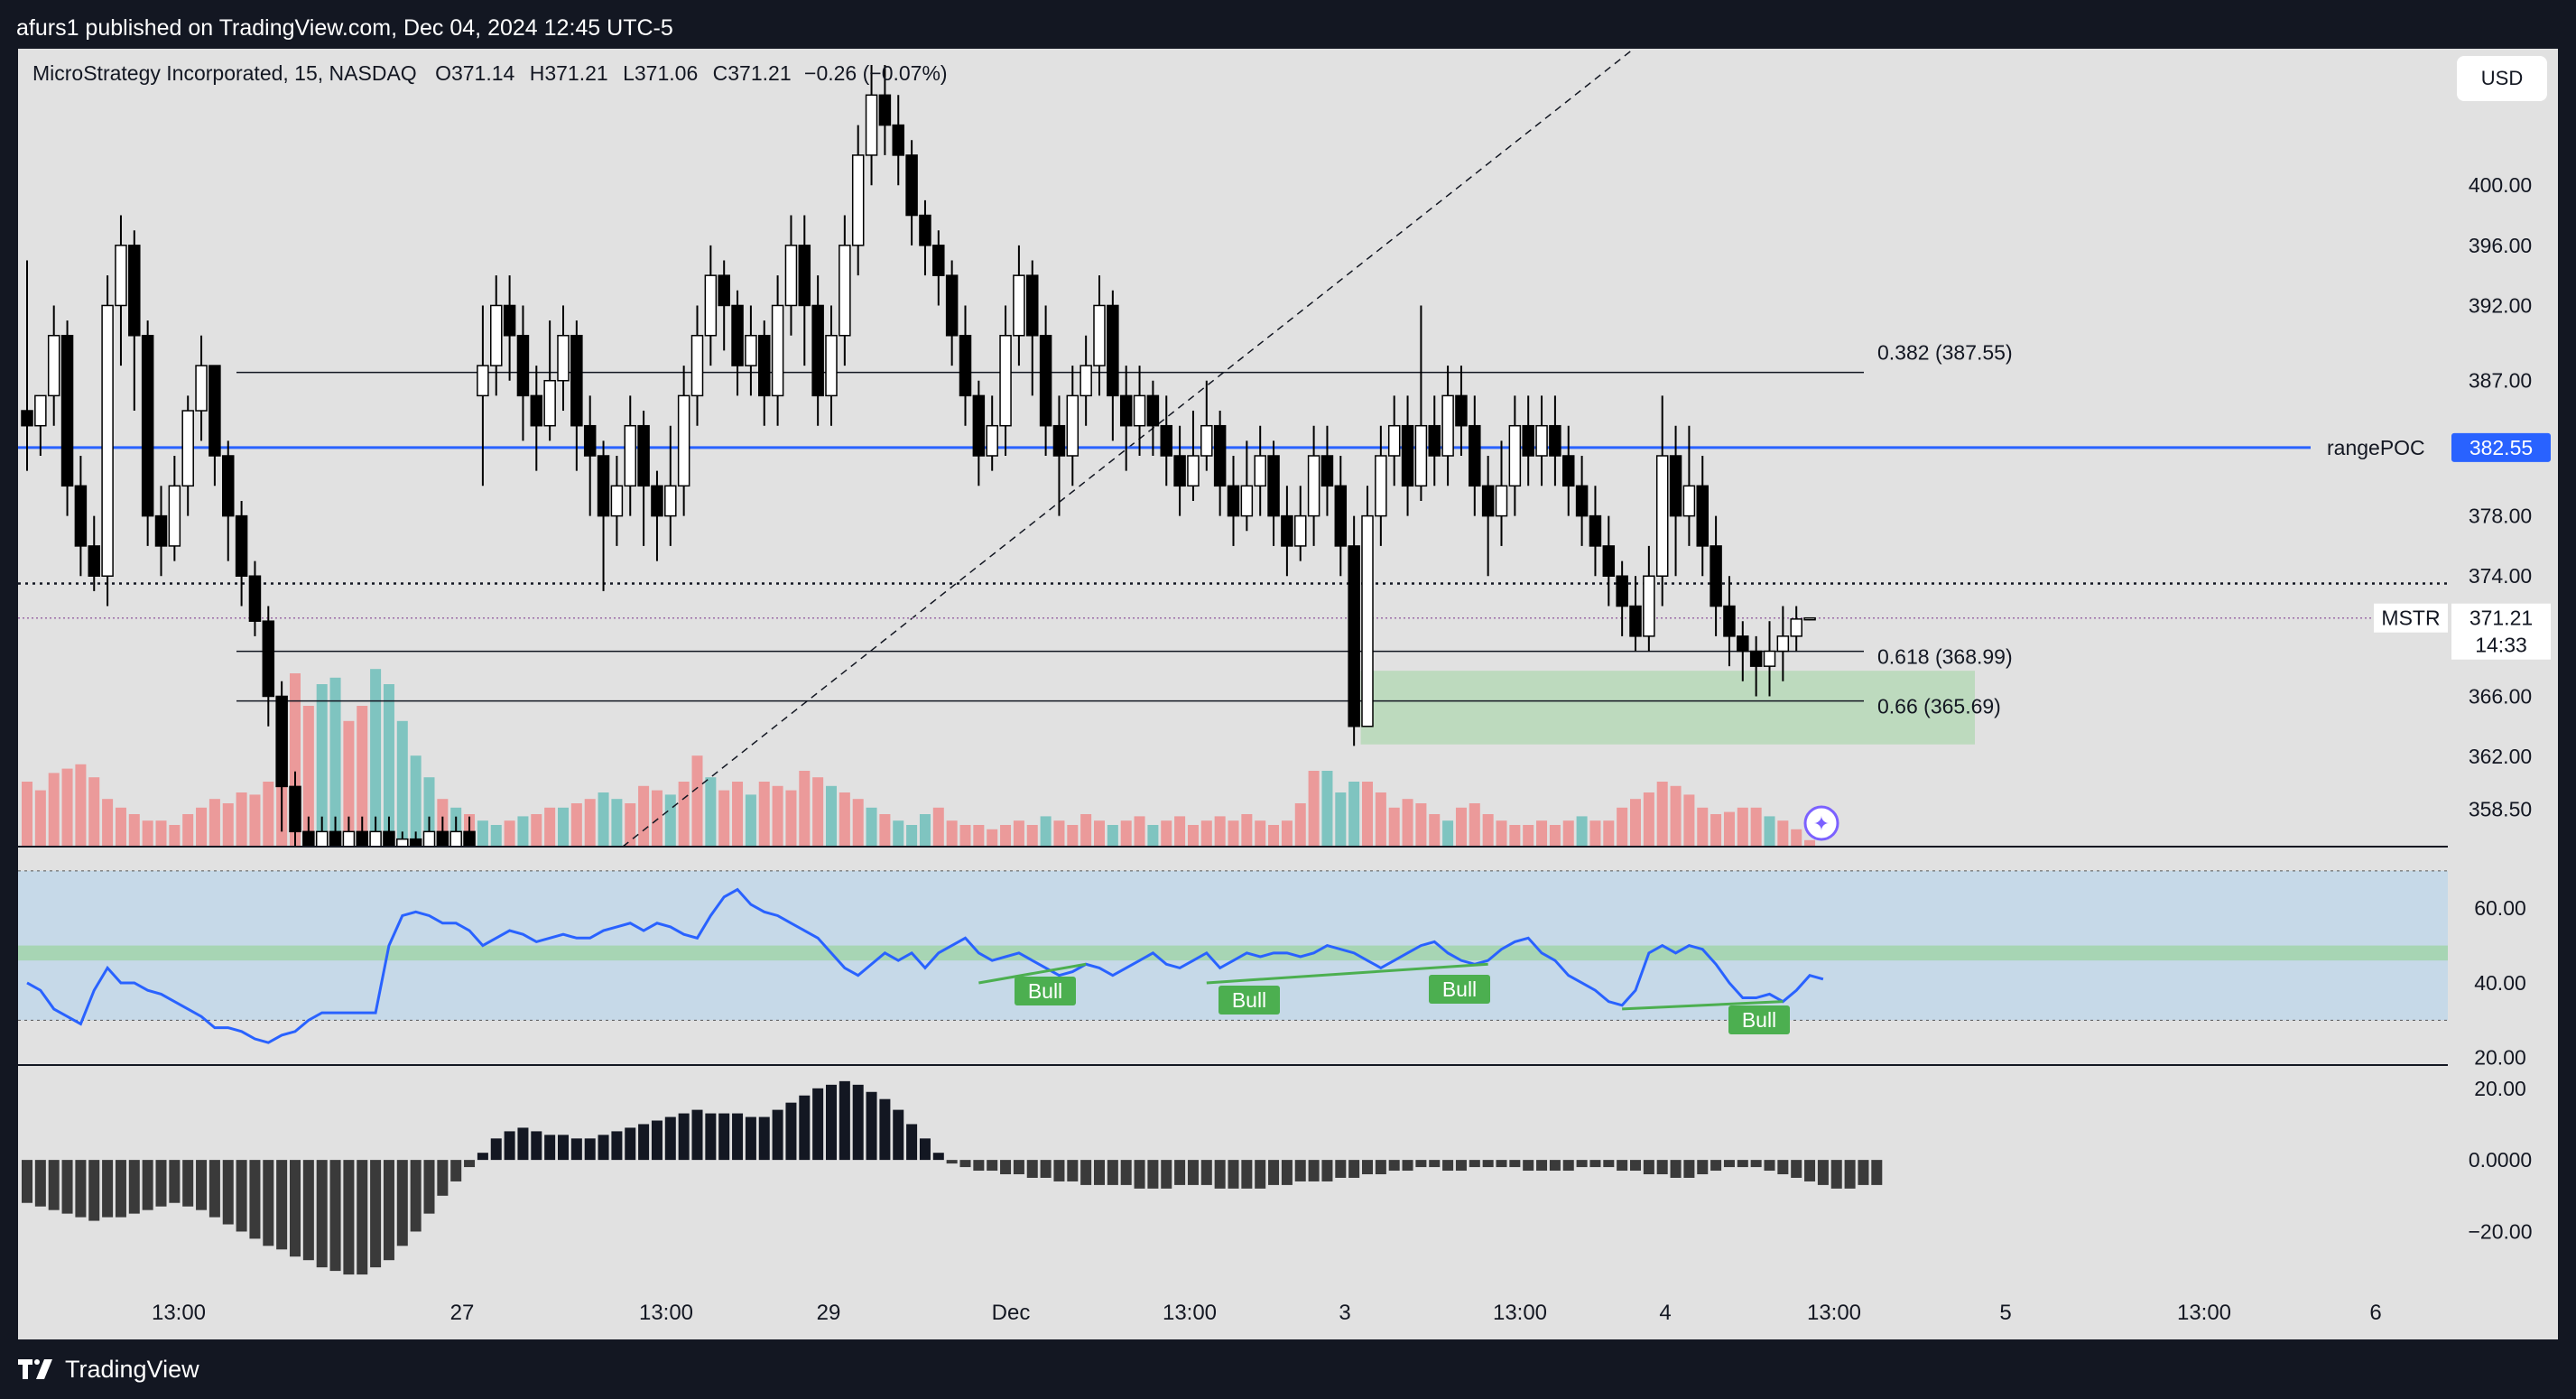 The height and width of the screenshot is (1399, 2576). What do you see at coordinates (2500, 908) in the screenshot?
I see `rsi-tick-label: 60.00` at bounding box center [2500, 908].